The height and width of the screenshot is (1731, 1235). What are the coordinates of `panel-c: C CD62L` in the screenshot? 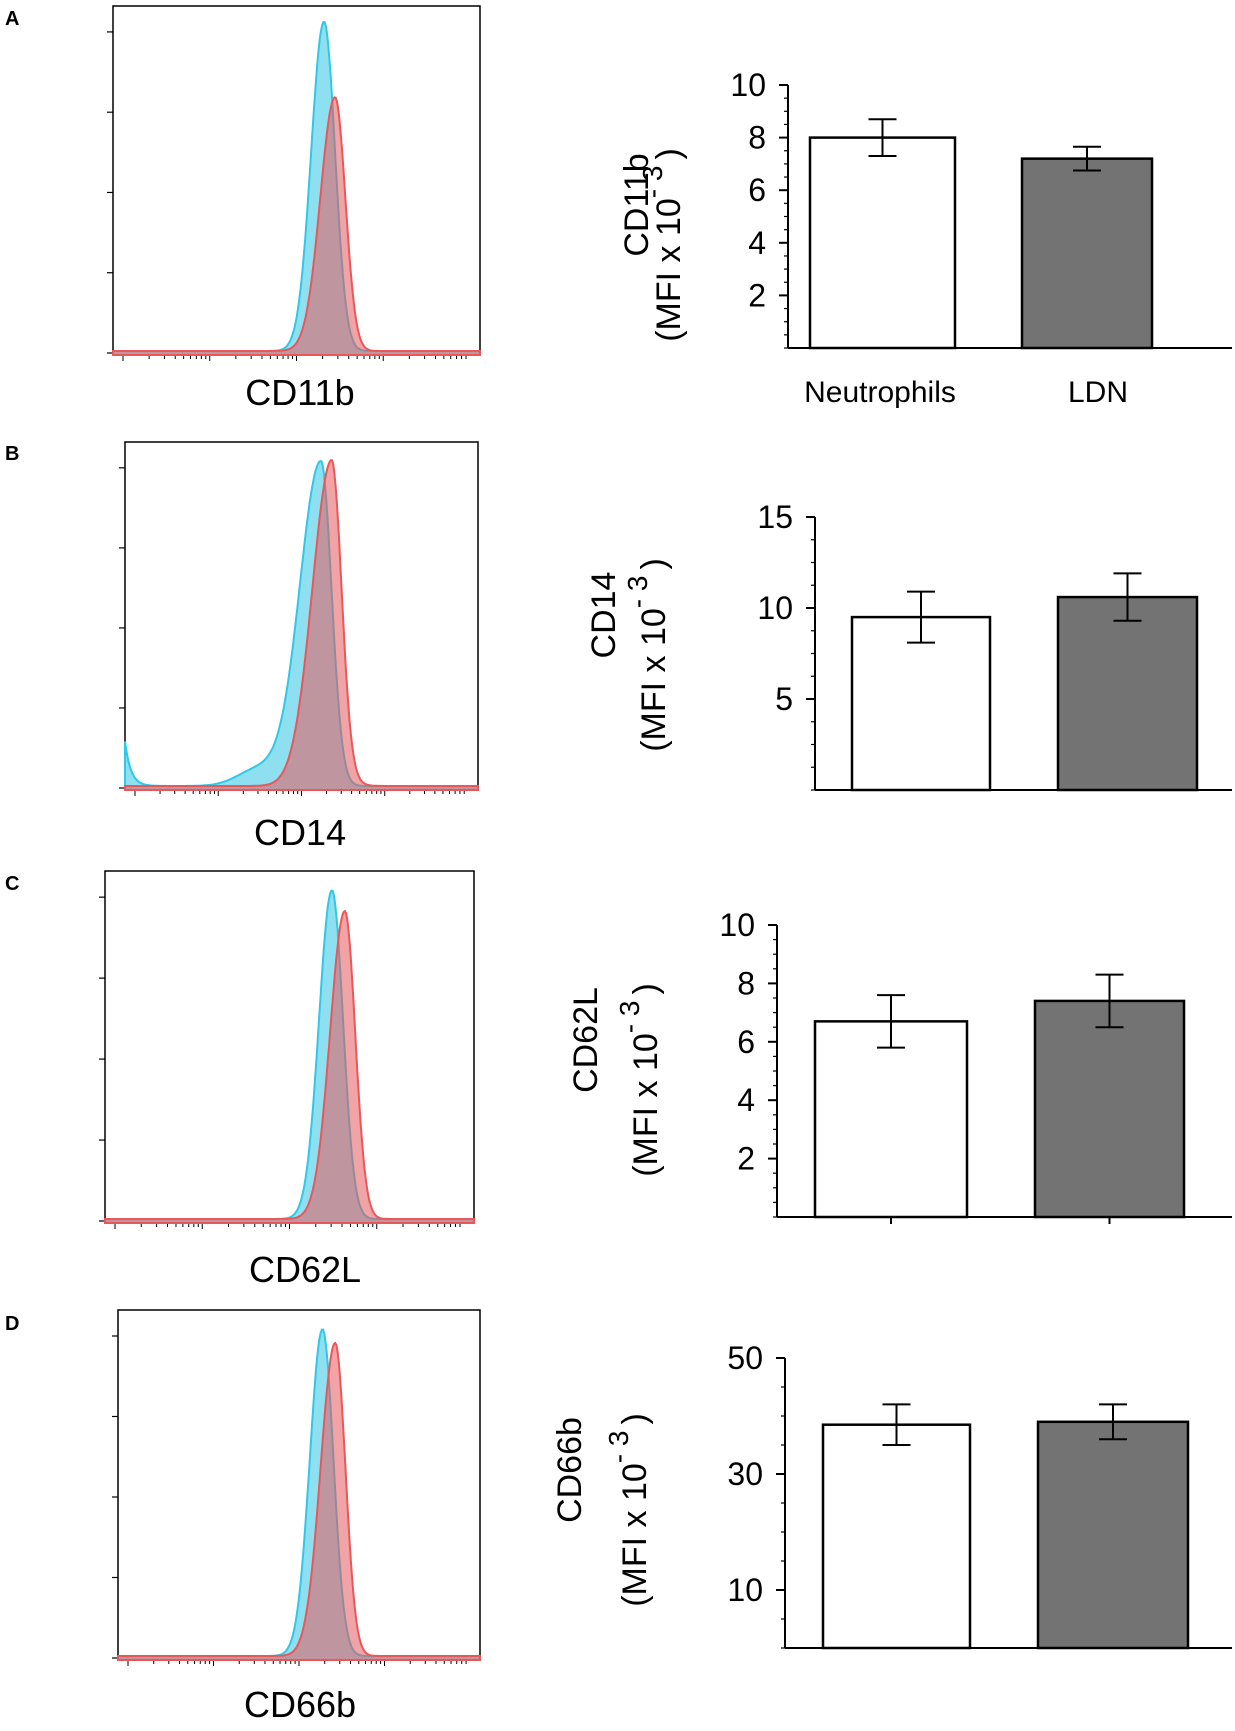 It's located at (240, 1080).